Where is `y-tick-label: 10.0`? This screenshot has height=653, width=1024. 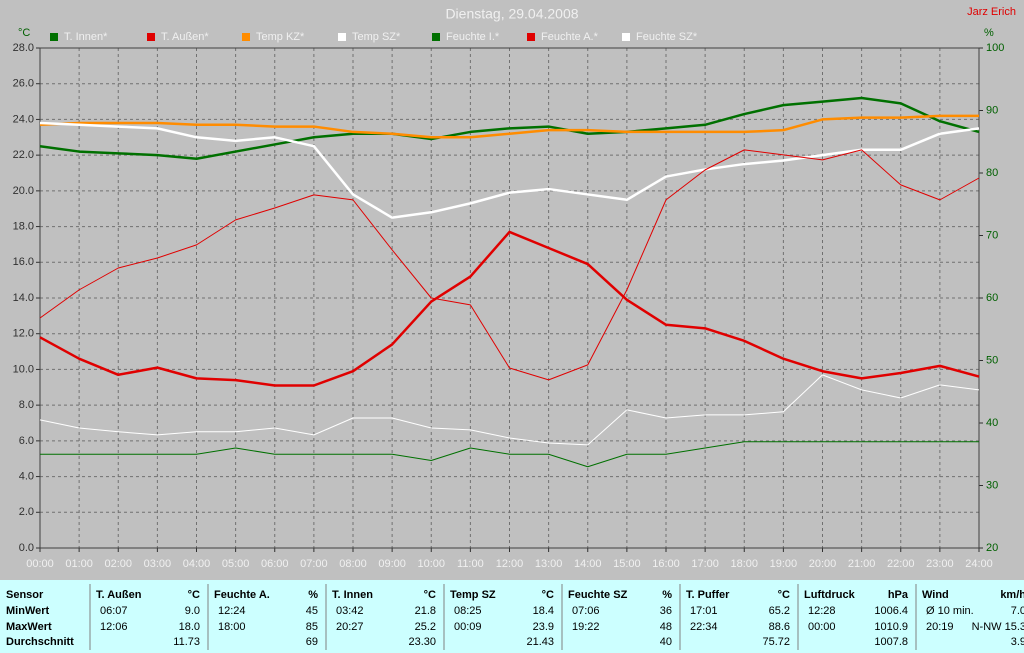
y-tick-label: 10.0 is located at coordinates (23, 369).